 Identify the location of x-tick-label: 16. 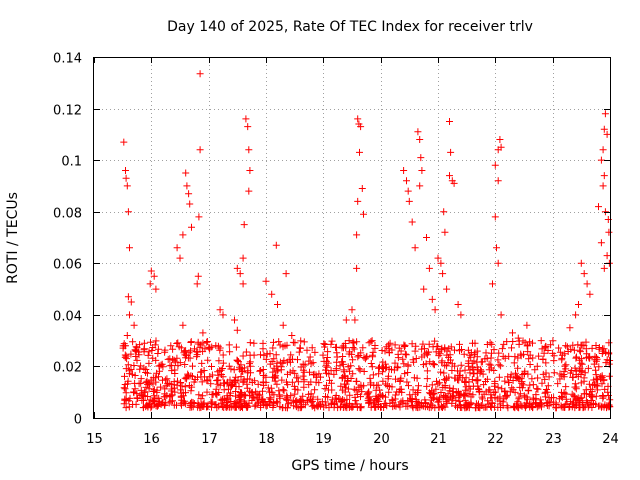
(151, 439).